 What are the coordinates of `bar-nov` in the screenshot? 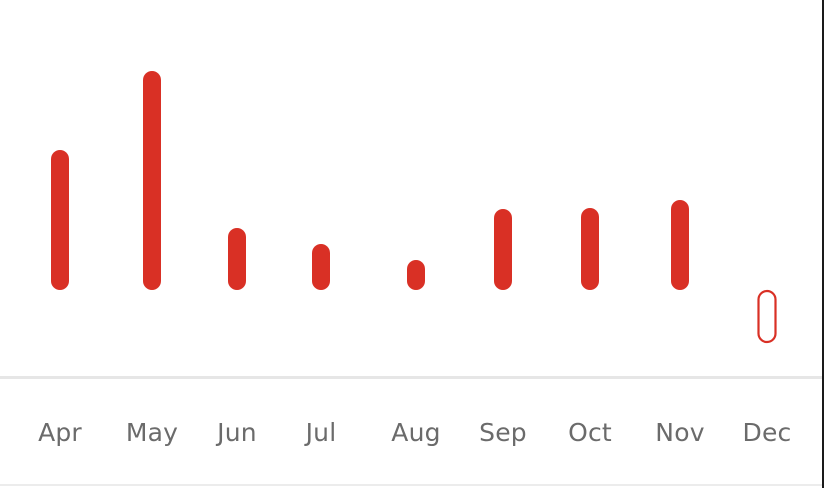 It's located at (680, 245).